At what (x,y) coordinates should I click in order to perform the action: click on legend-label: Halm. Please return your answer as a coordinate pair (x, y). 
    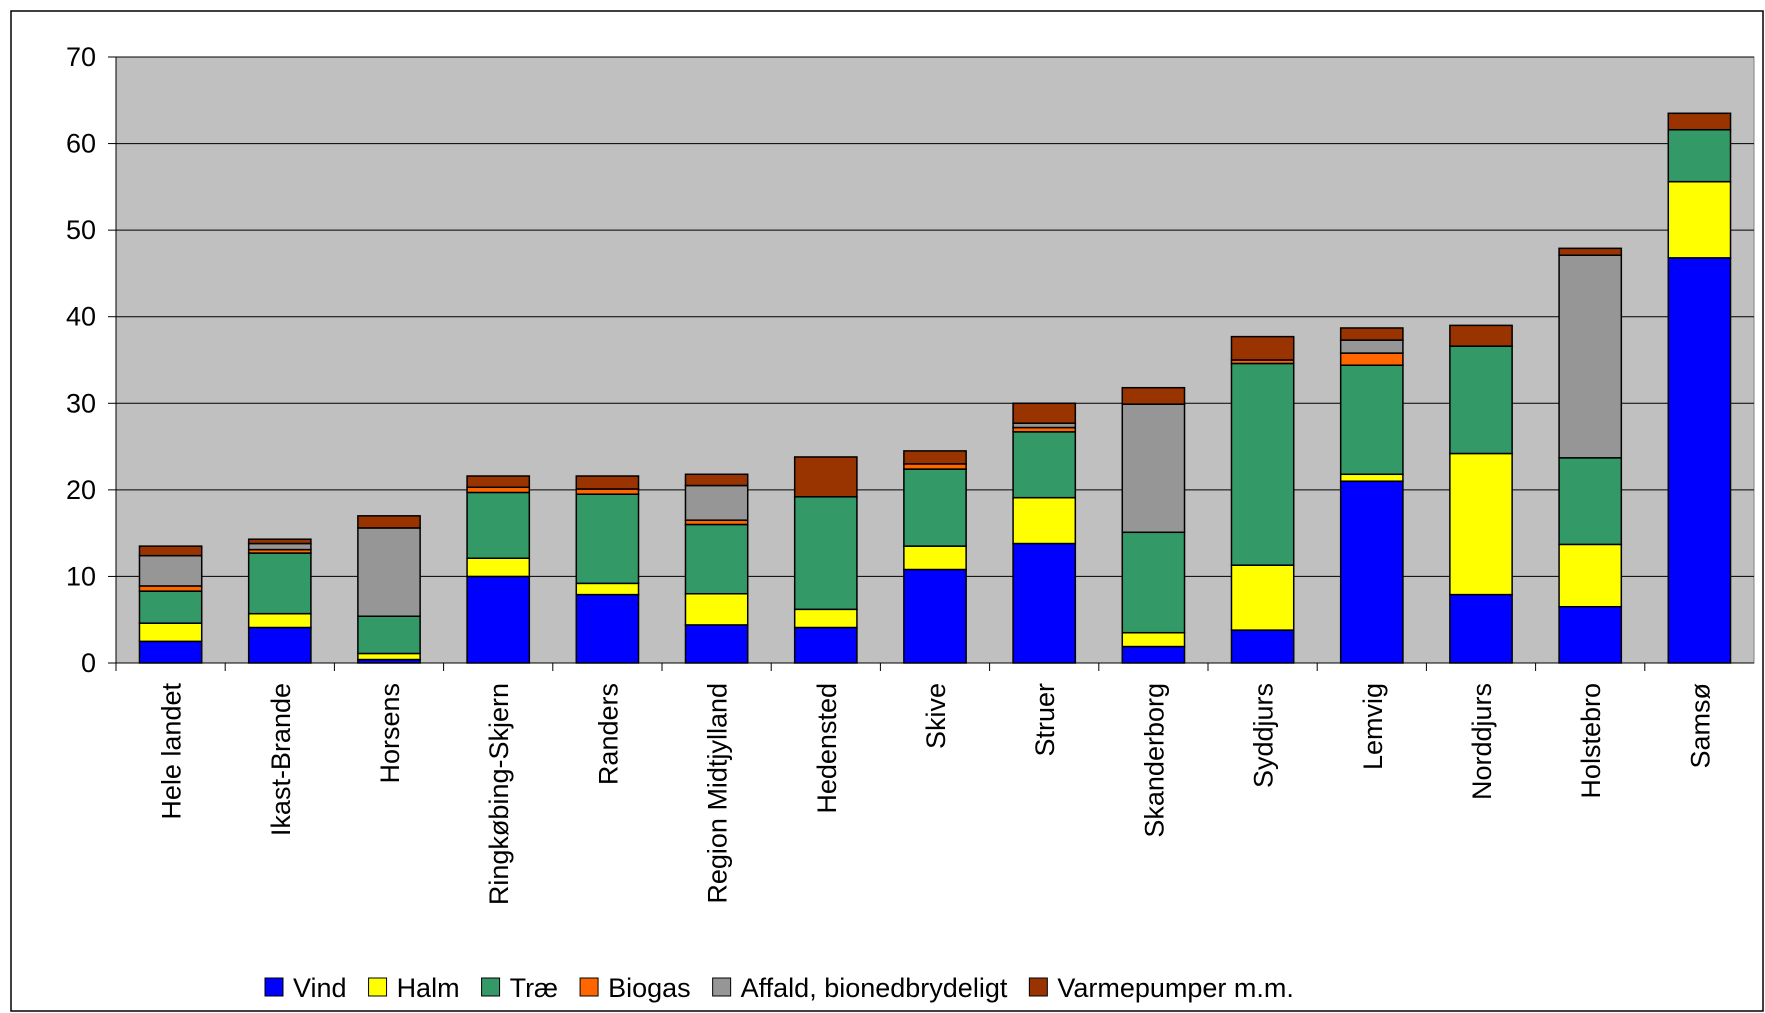
    Looking at the image, I should click on (428, 988).